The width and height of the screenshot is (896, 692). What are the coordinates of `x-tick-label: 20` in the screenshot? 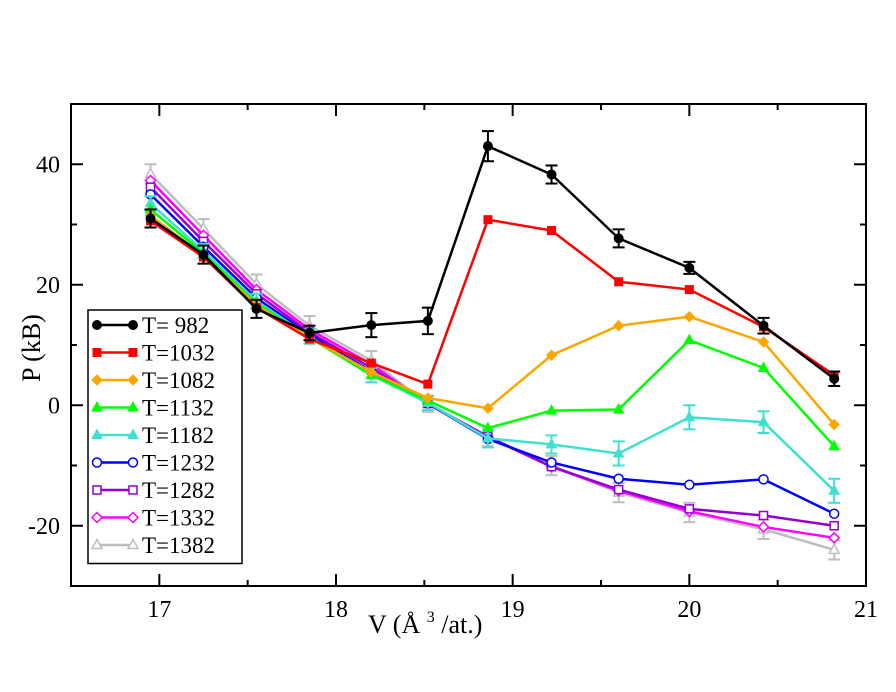 It's located at (689, 610).